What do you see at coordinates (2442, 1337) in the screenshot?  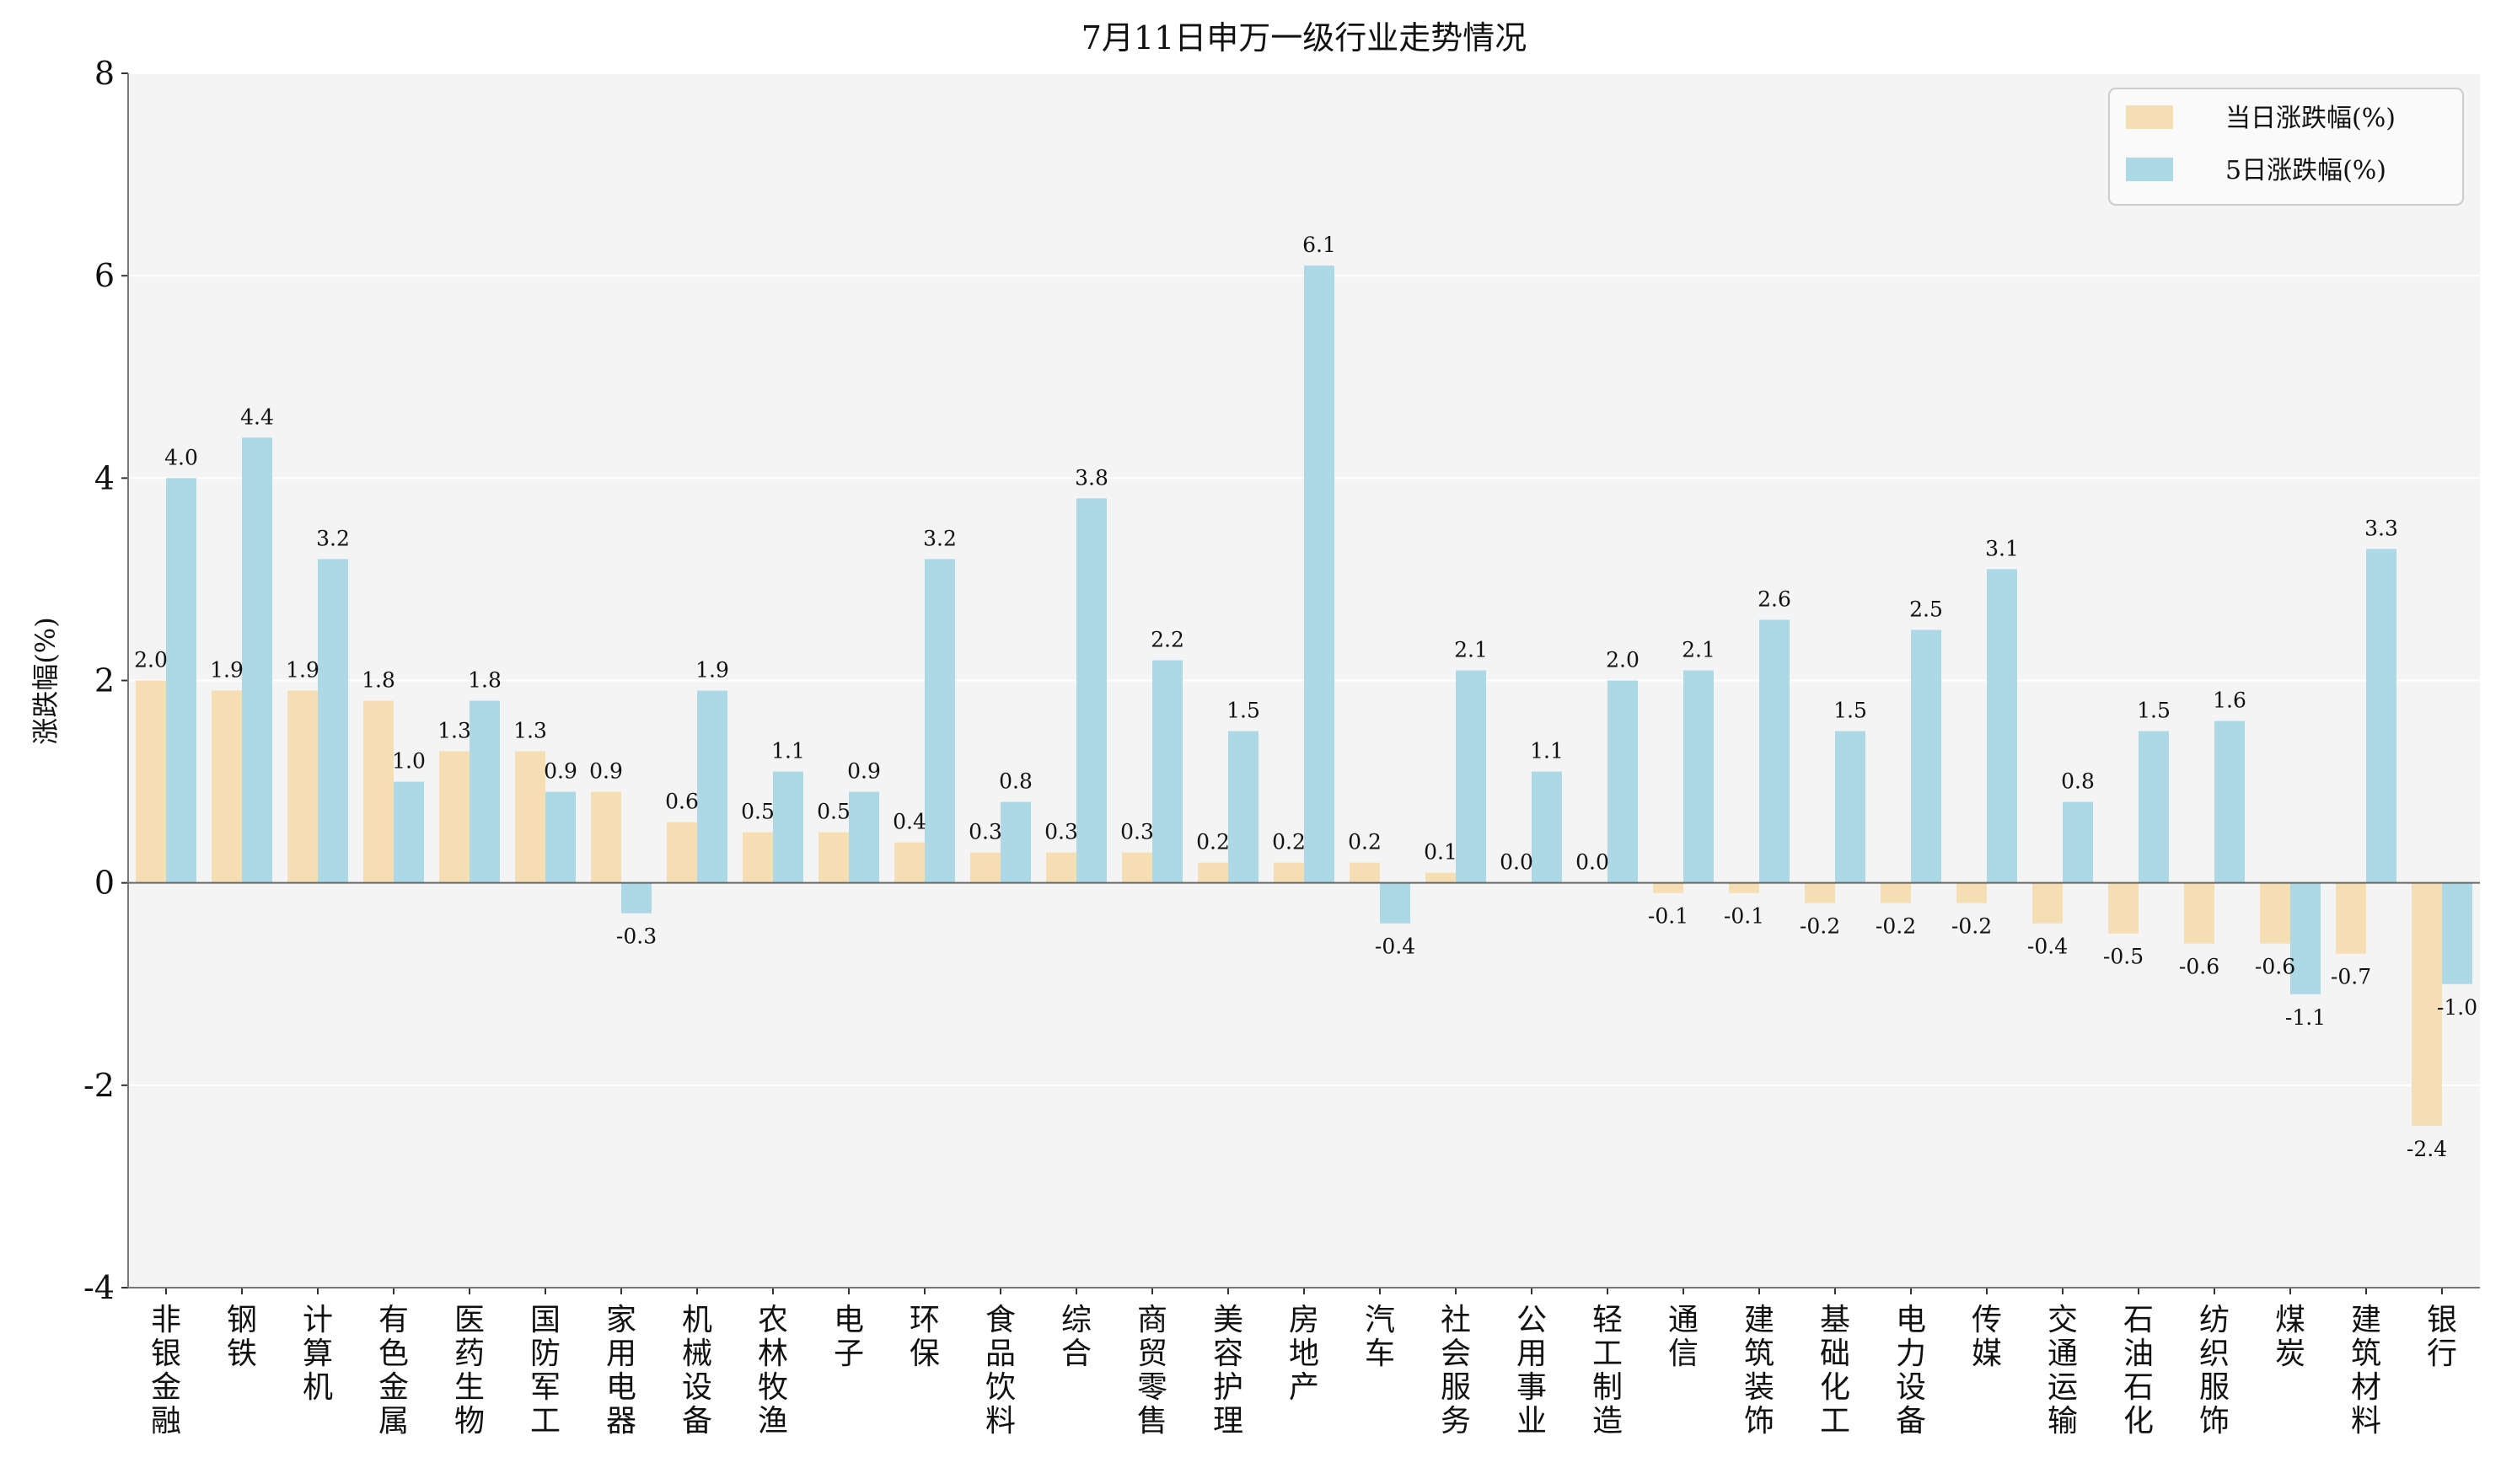 I see `x-tick-label: 银行` at bounding box center [2442, 1337].